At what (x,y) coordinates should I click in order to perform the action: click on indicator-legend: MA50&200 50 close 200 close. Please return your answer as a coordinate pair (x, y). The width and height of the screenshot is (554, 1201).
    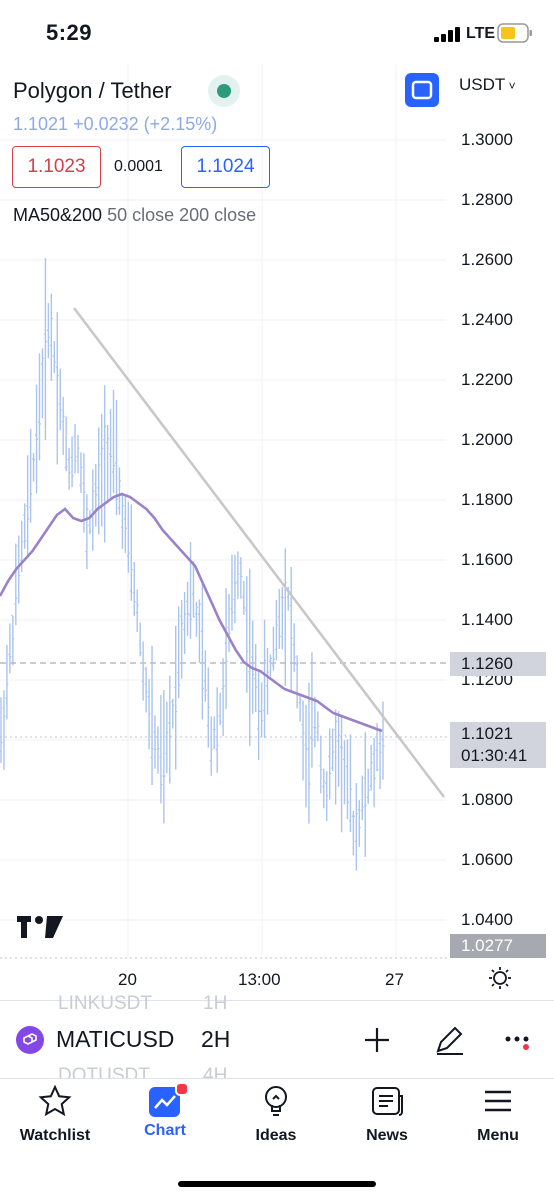
    Looking at the image, I should click on (134, 215).